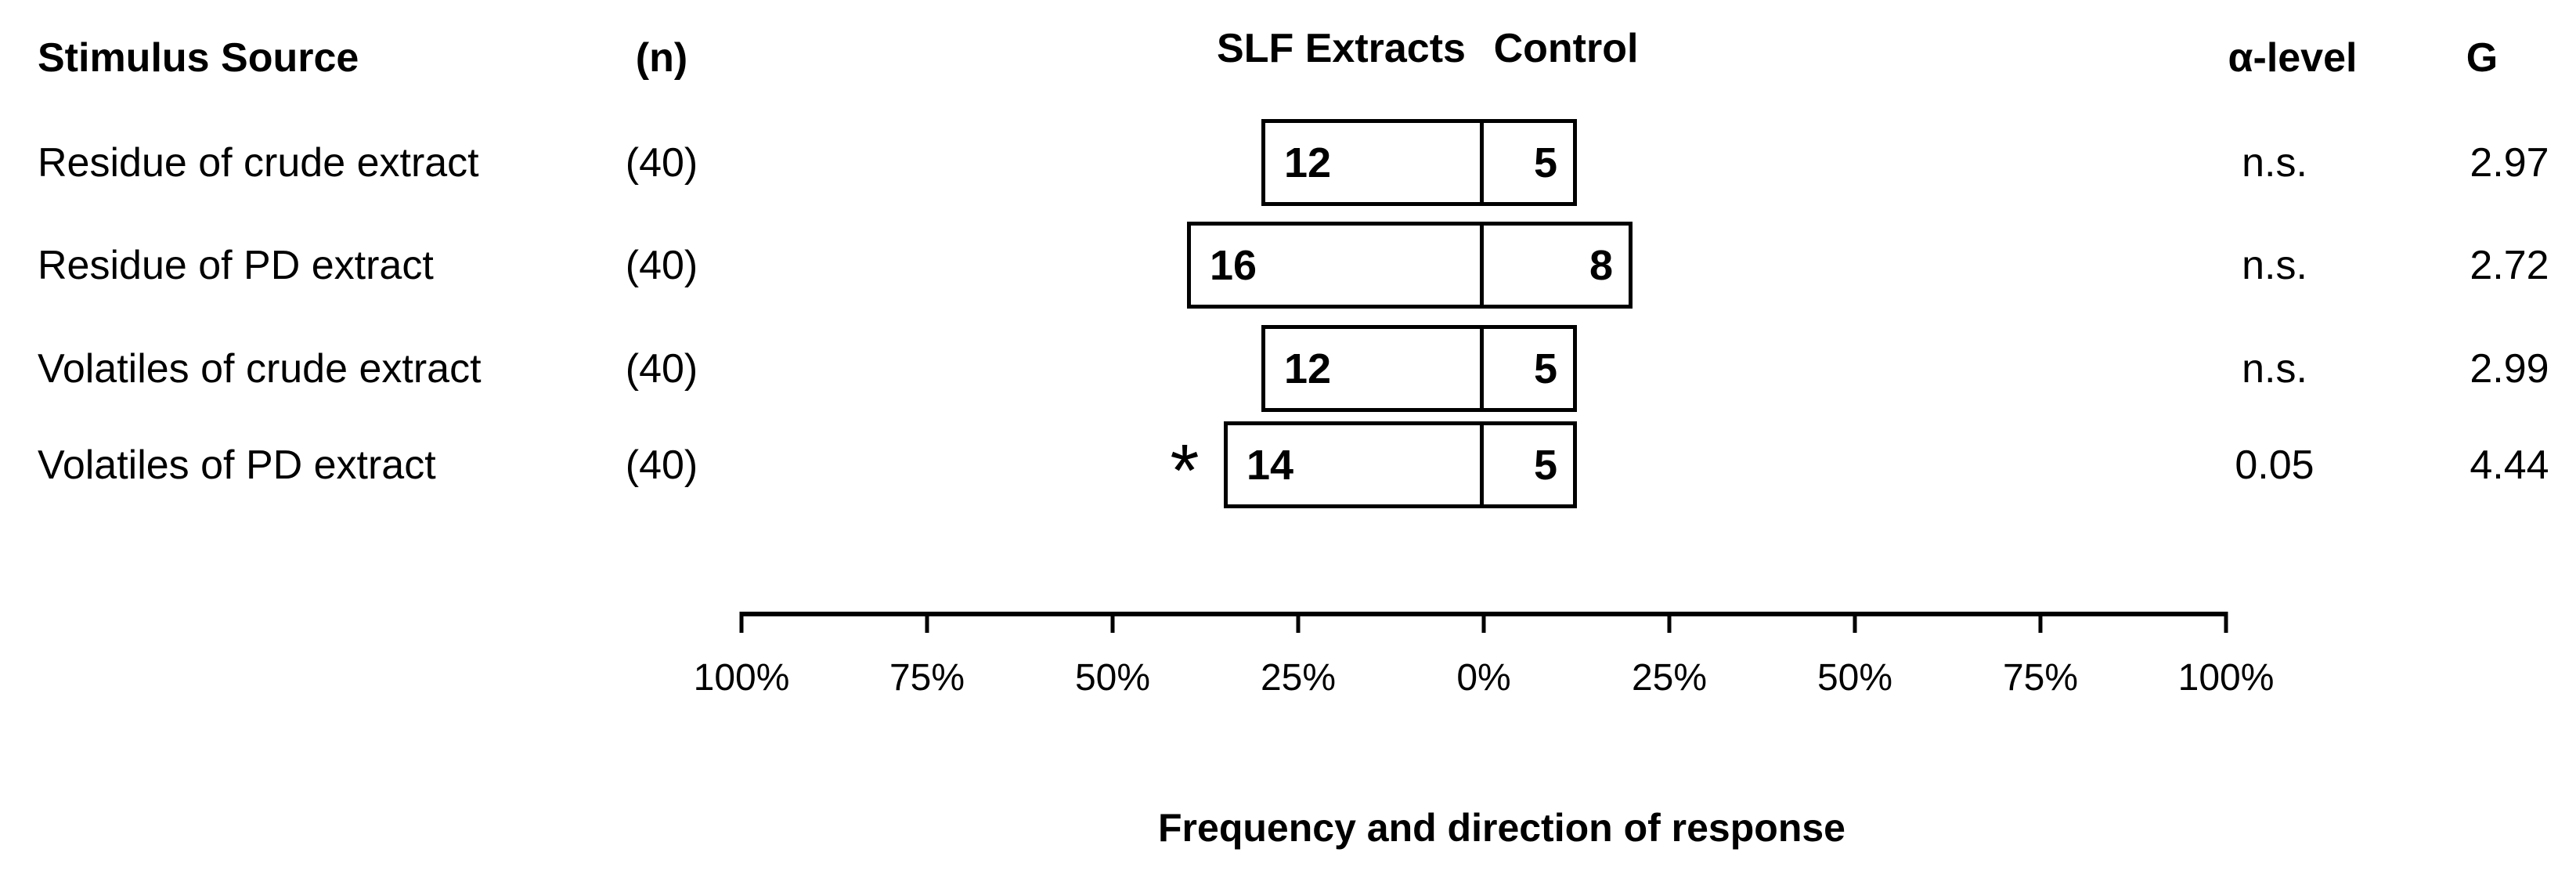 This screenshot has height=885, width=2576. I want to click on slf-count: 14, so click(1271, 465).